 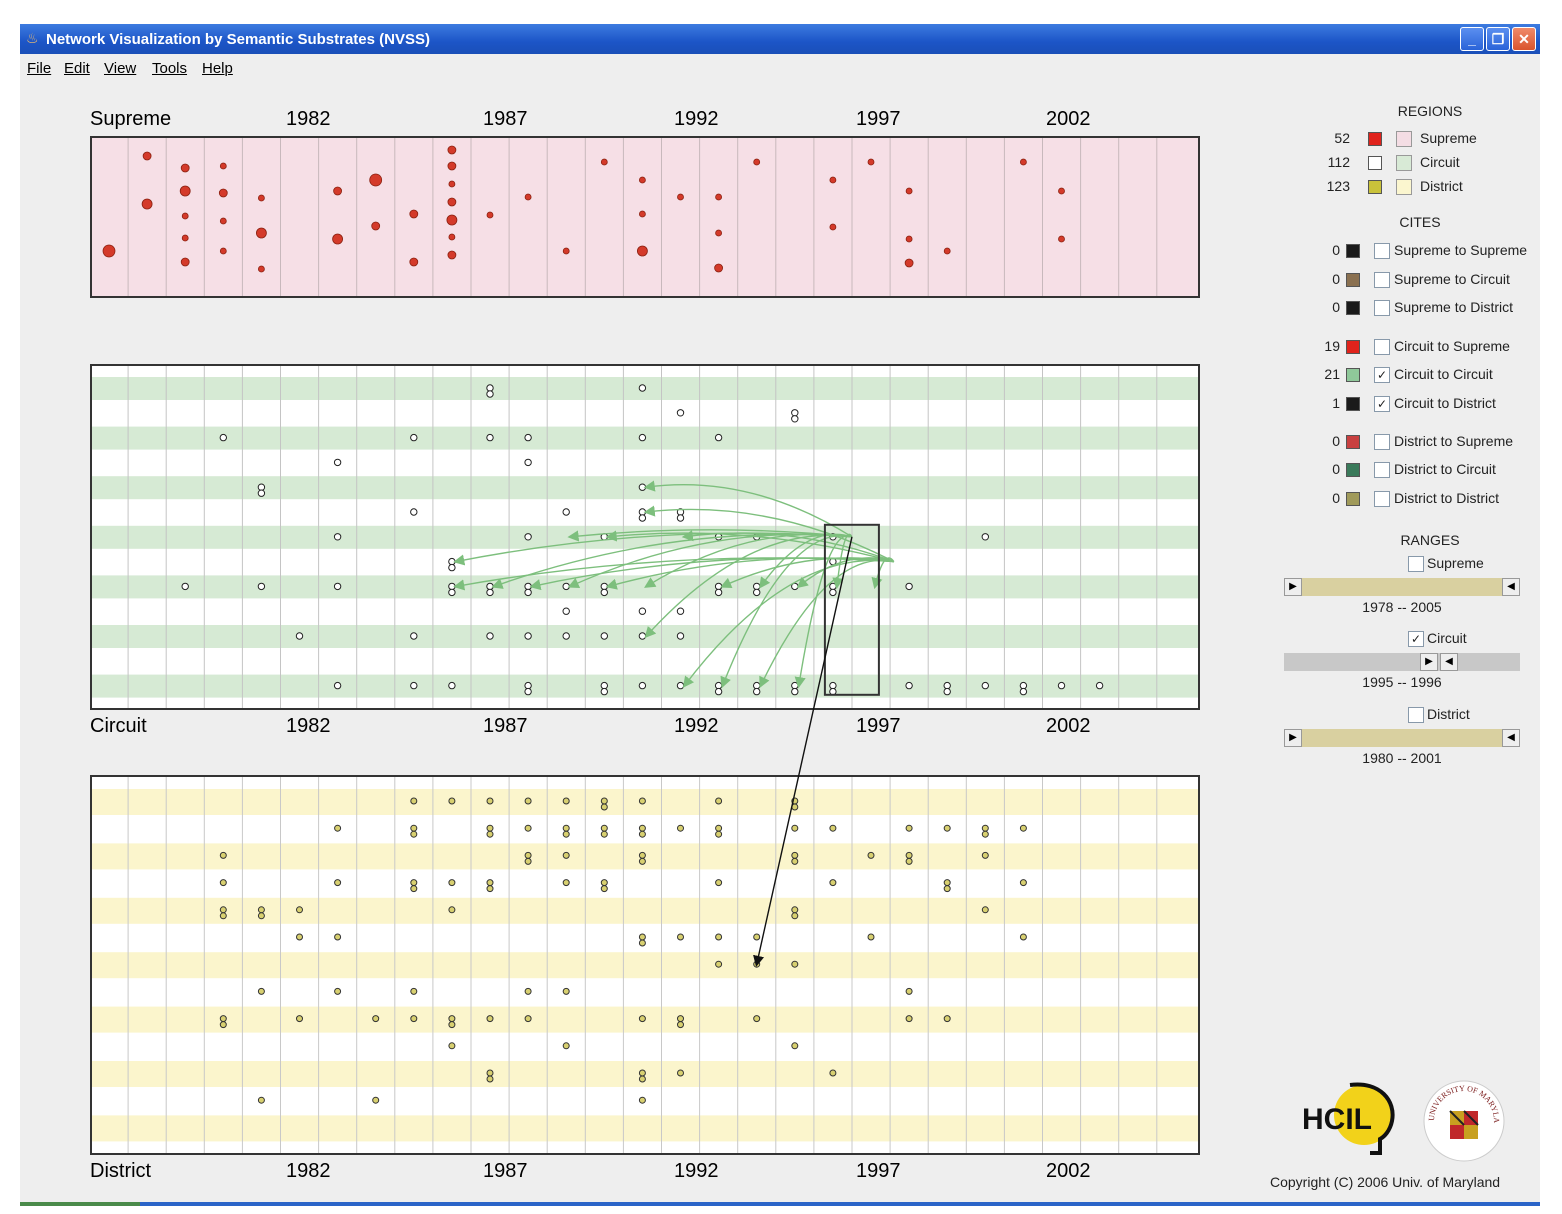 I want to click on menu-view: View, so click(x=120, y=68).